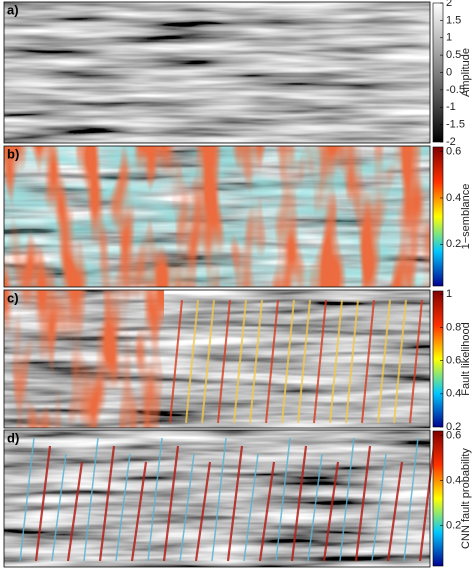 The width and height of the screenshot is (474, 569). What do you see at coordinates (455, 125) in the screenshot?
I see `colorbar-tick-label: -1.5` at bounding box center [455, 125].